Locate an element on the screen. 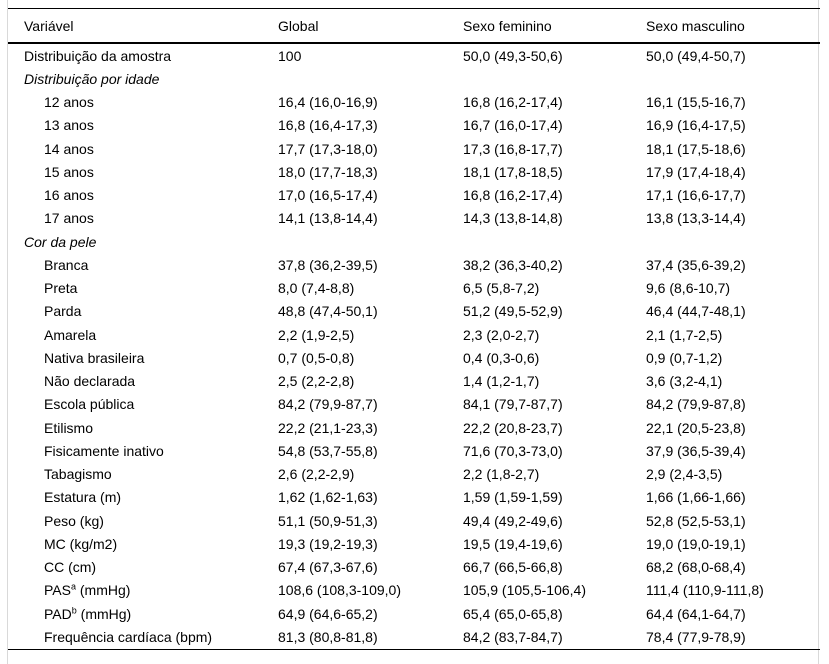 This screenshot has height=664, width=829. cell-global: 16,8 (16,4-17,3) is located at coordinates (328, 125).